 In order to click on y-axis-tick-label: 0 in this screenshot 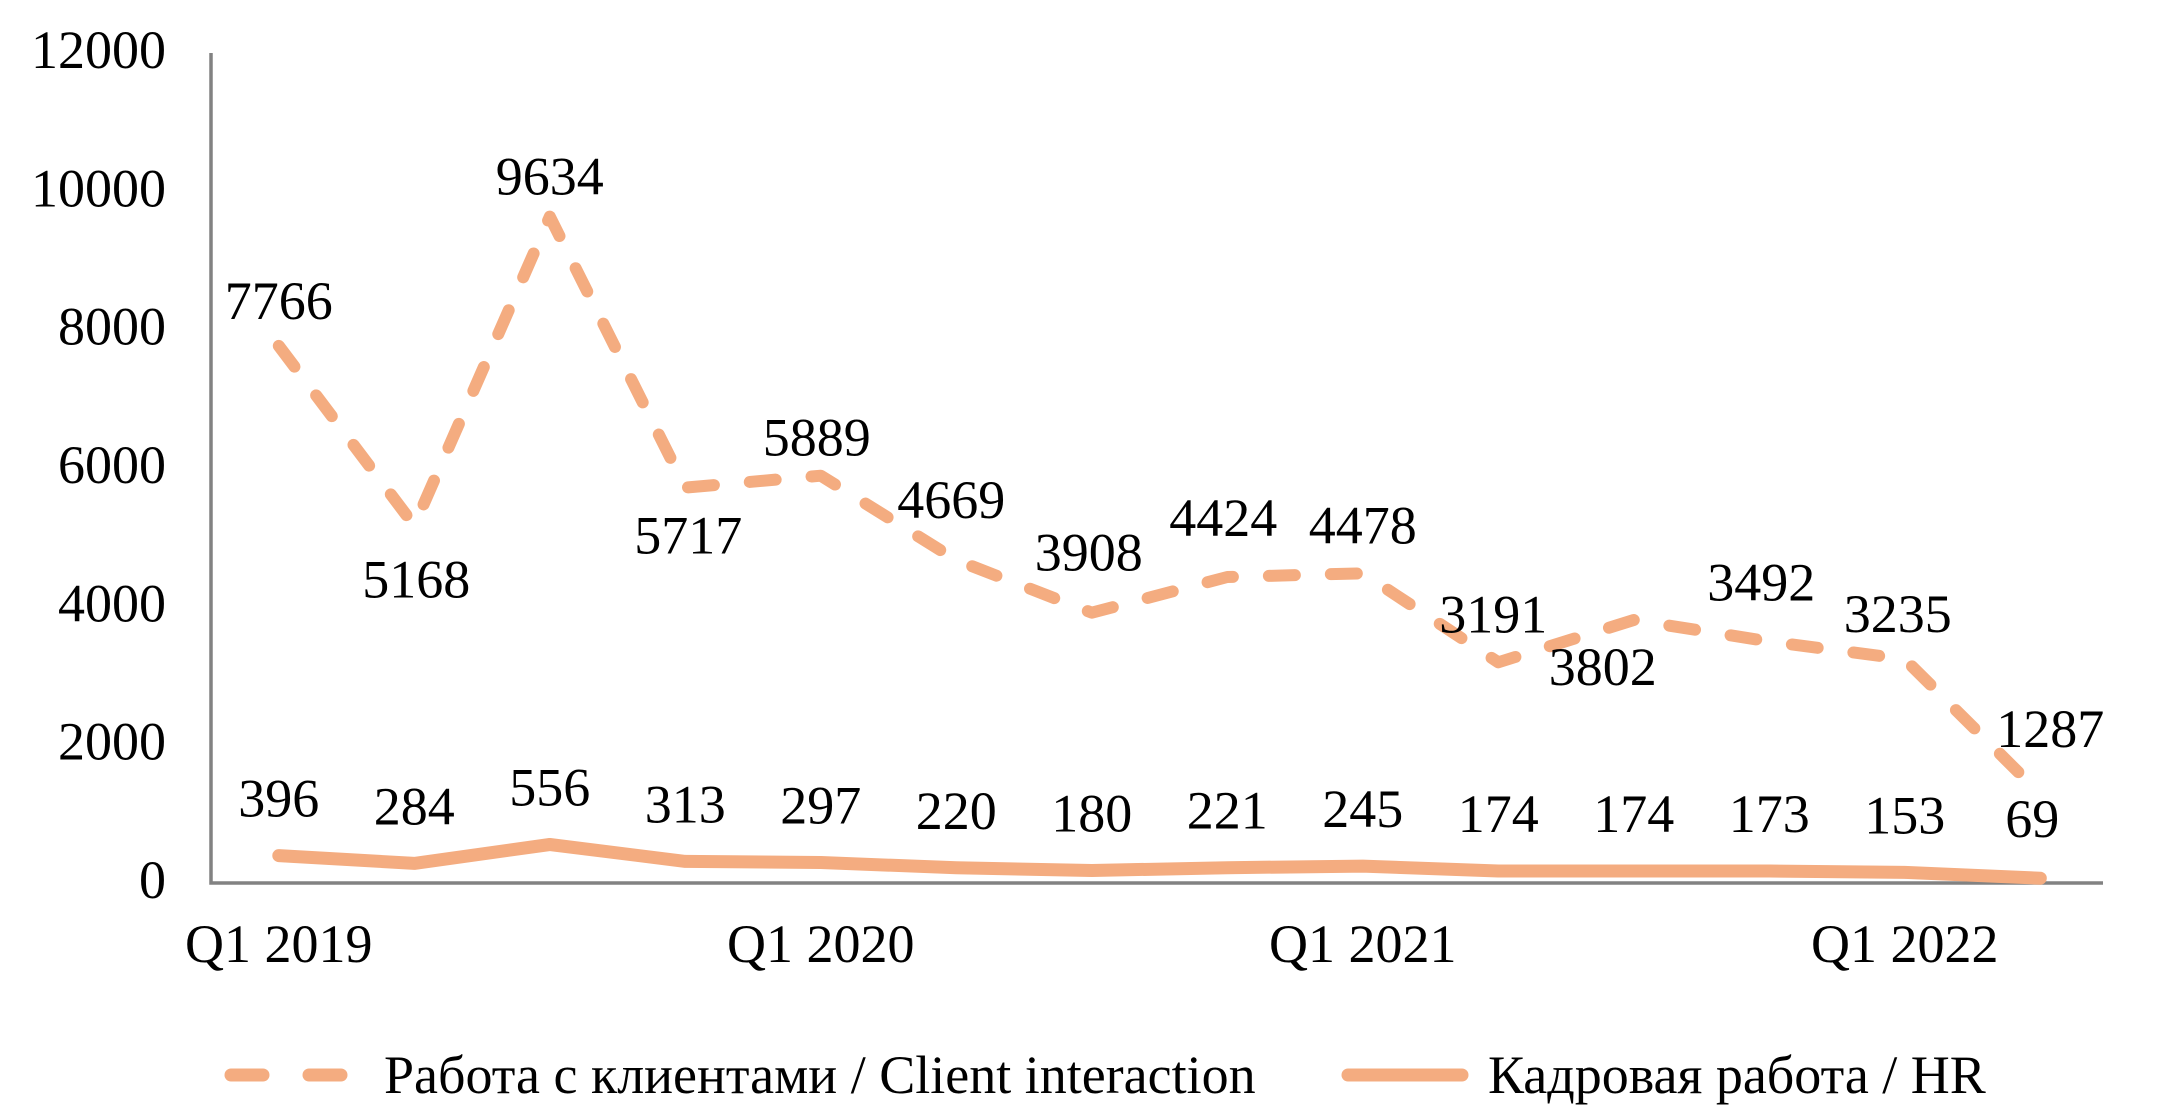, I will do `click(152, 880)`.